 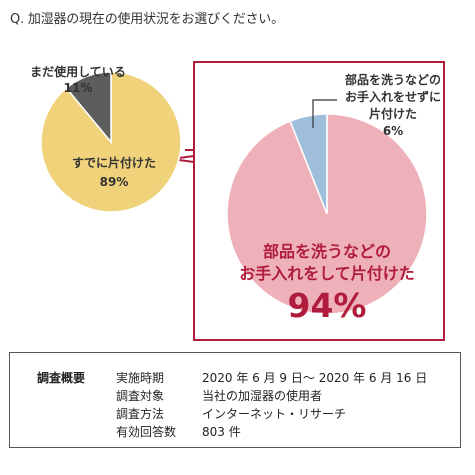 What do you see at coordinates (140, 414) in the screenshot?
I see `survey-key: 調査方法` at bounding box center [140, 414].